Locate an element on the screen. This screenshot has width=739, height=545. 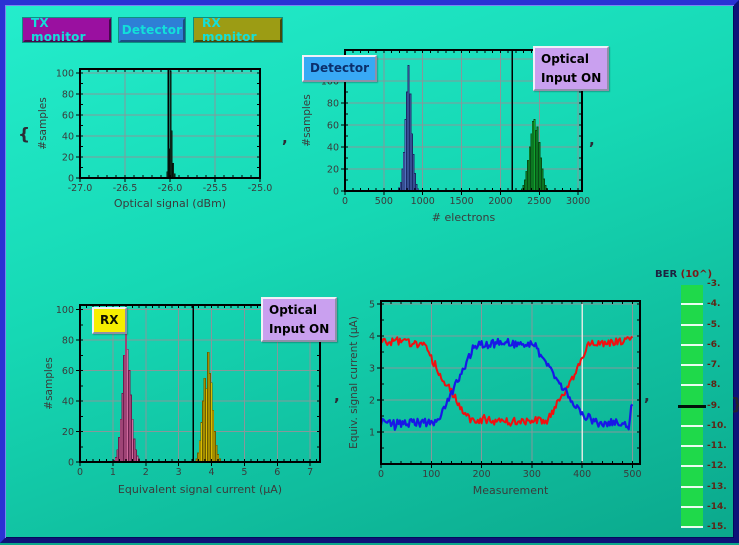
plot-frame is located at coordinates (510, 382).